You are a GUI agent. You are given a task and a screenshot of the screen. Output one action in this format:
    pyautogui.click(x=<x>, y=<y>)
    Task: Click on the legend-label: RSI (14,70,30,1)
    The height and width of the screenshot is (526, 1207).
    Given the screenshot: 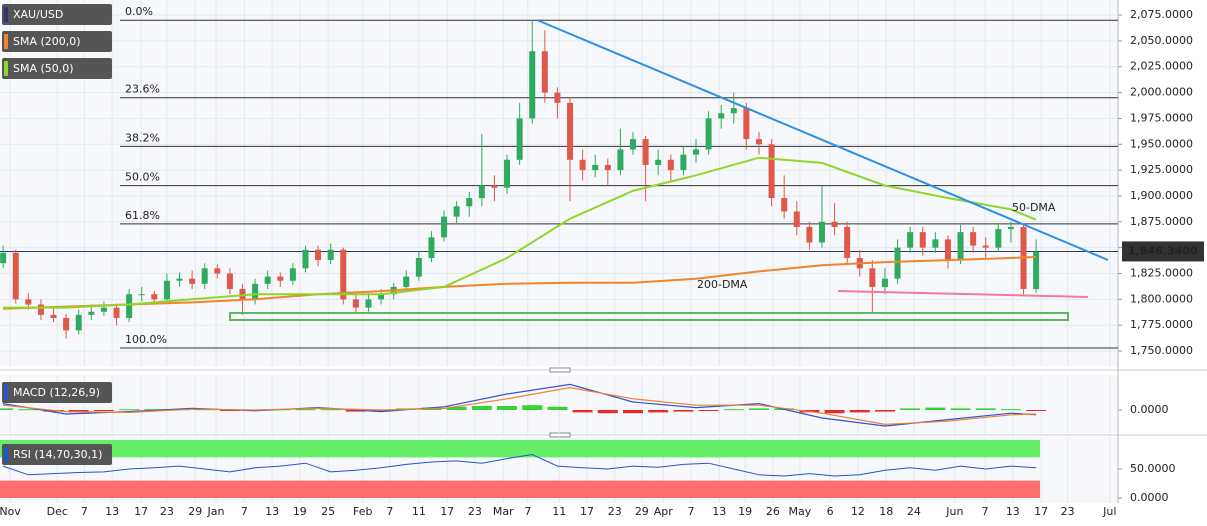 What is the action you would take?
    pyautogui.click(x=57, y=454)
    